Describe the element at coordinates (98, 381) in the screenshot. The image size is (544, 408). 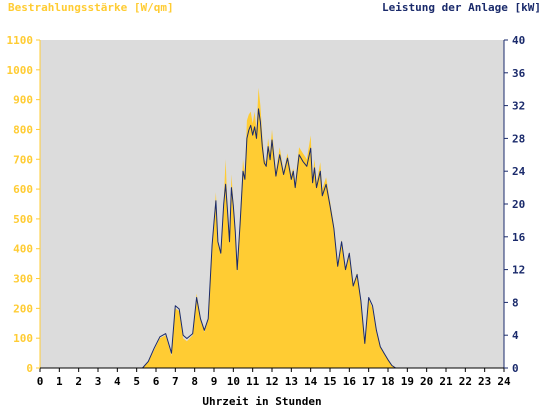
I see `x-tick-label: 3` at that location.